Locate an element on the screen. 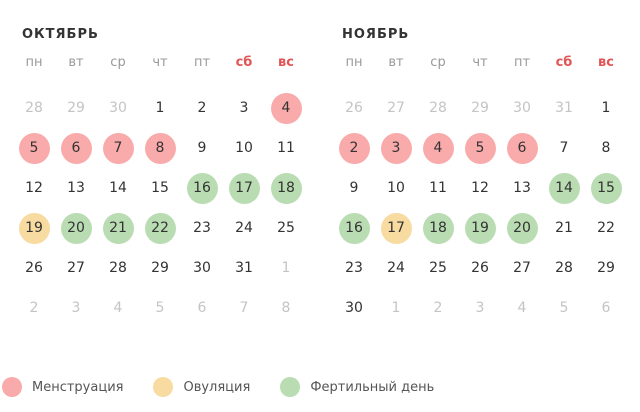 The width and height of the screenshot is (640, 412). day-muted: 27 is located at coordinates (396, 108).